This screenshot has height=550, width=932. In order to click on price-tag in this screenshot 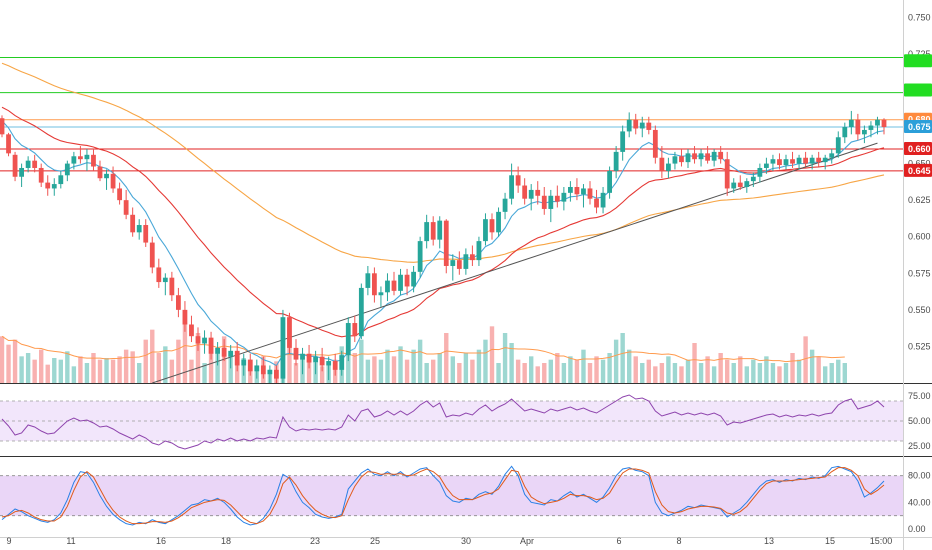, I will do `click(918, 61)`.